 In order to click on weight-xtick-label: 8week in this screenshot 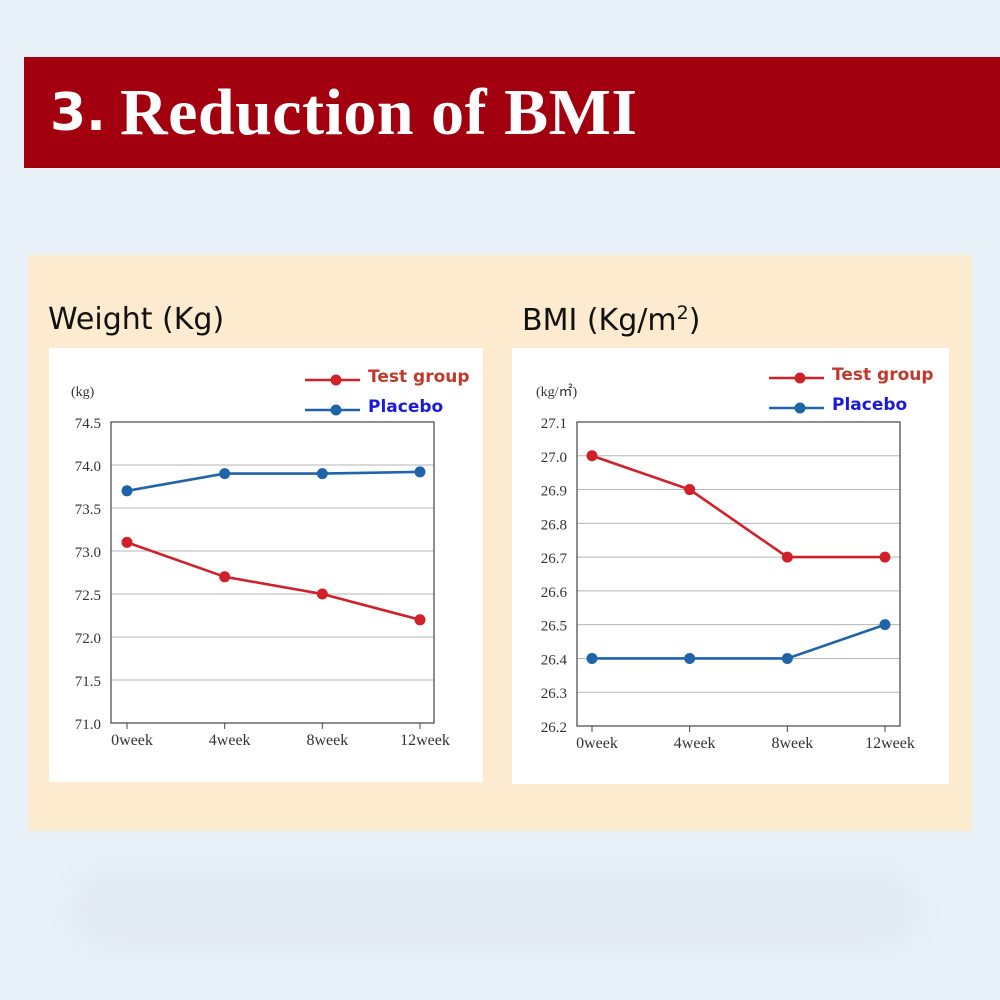, I will do `click(327, 740)`.